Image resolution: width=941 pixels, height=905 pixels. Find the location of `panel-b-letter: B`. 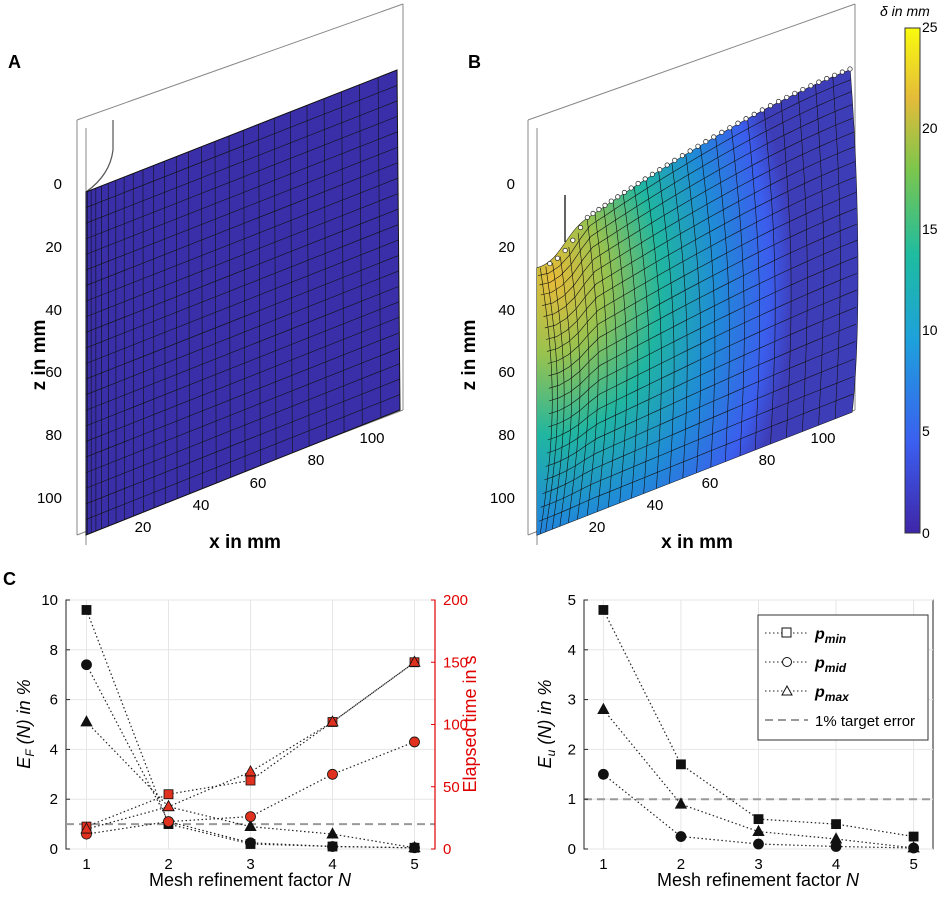

panel-b-letter: B is located at coordinates (474, 62).